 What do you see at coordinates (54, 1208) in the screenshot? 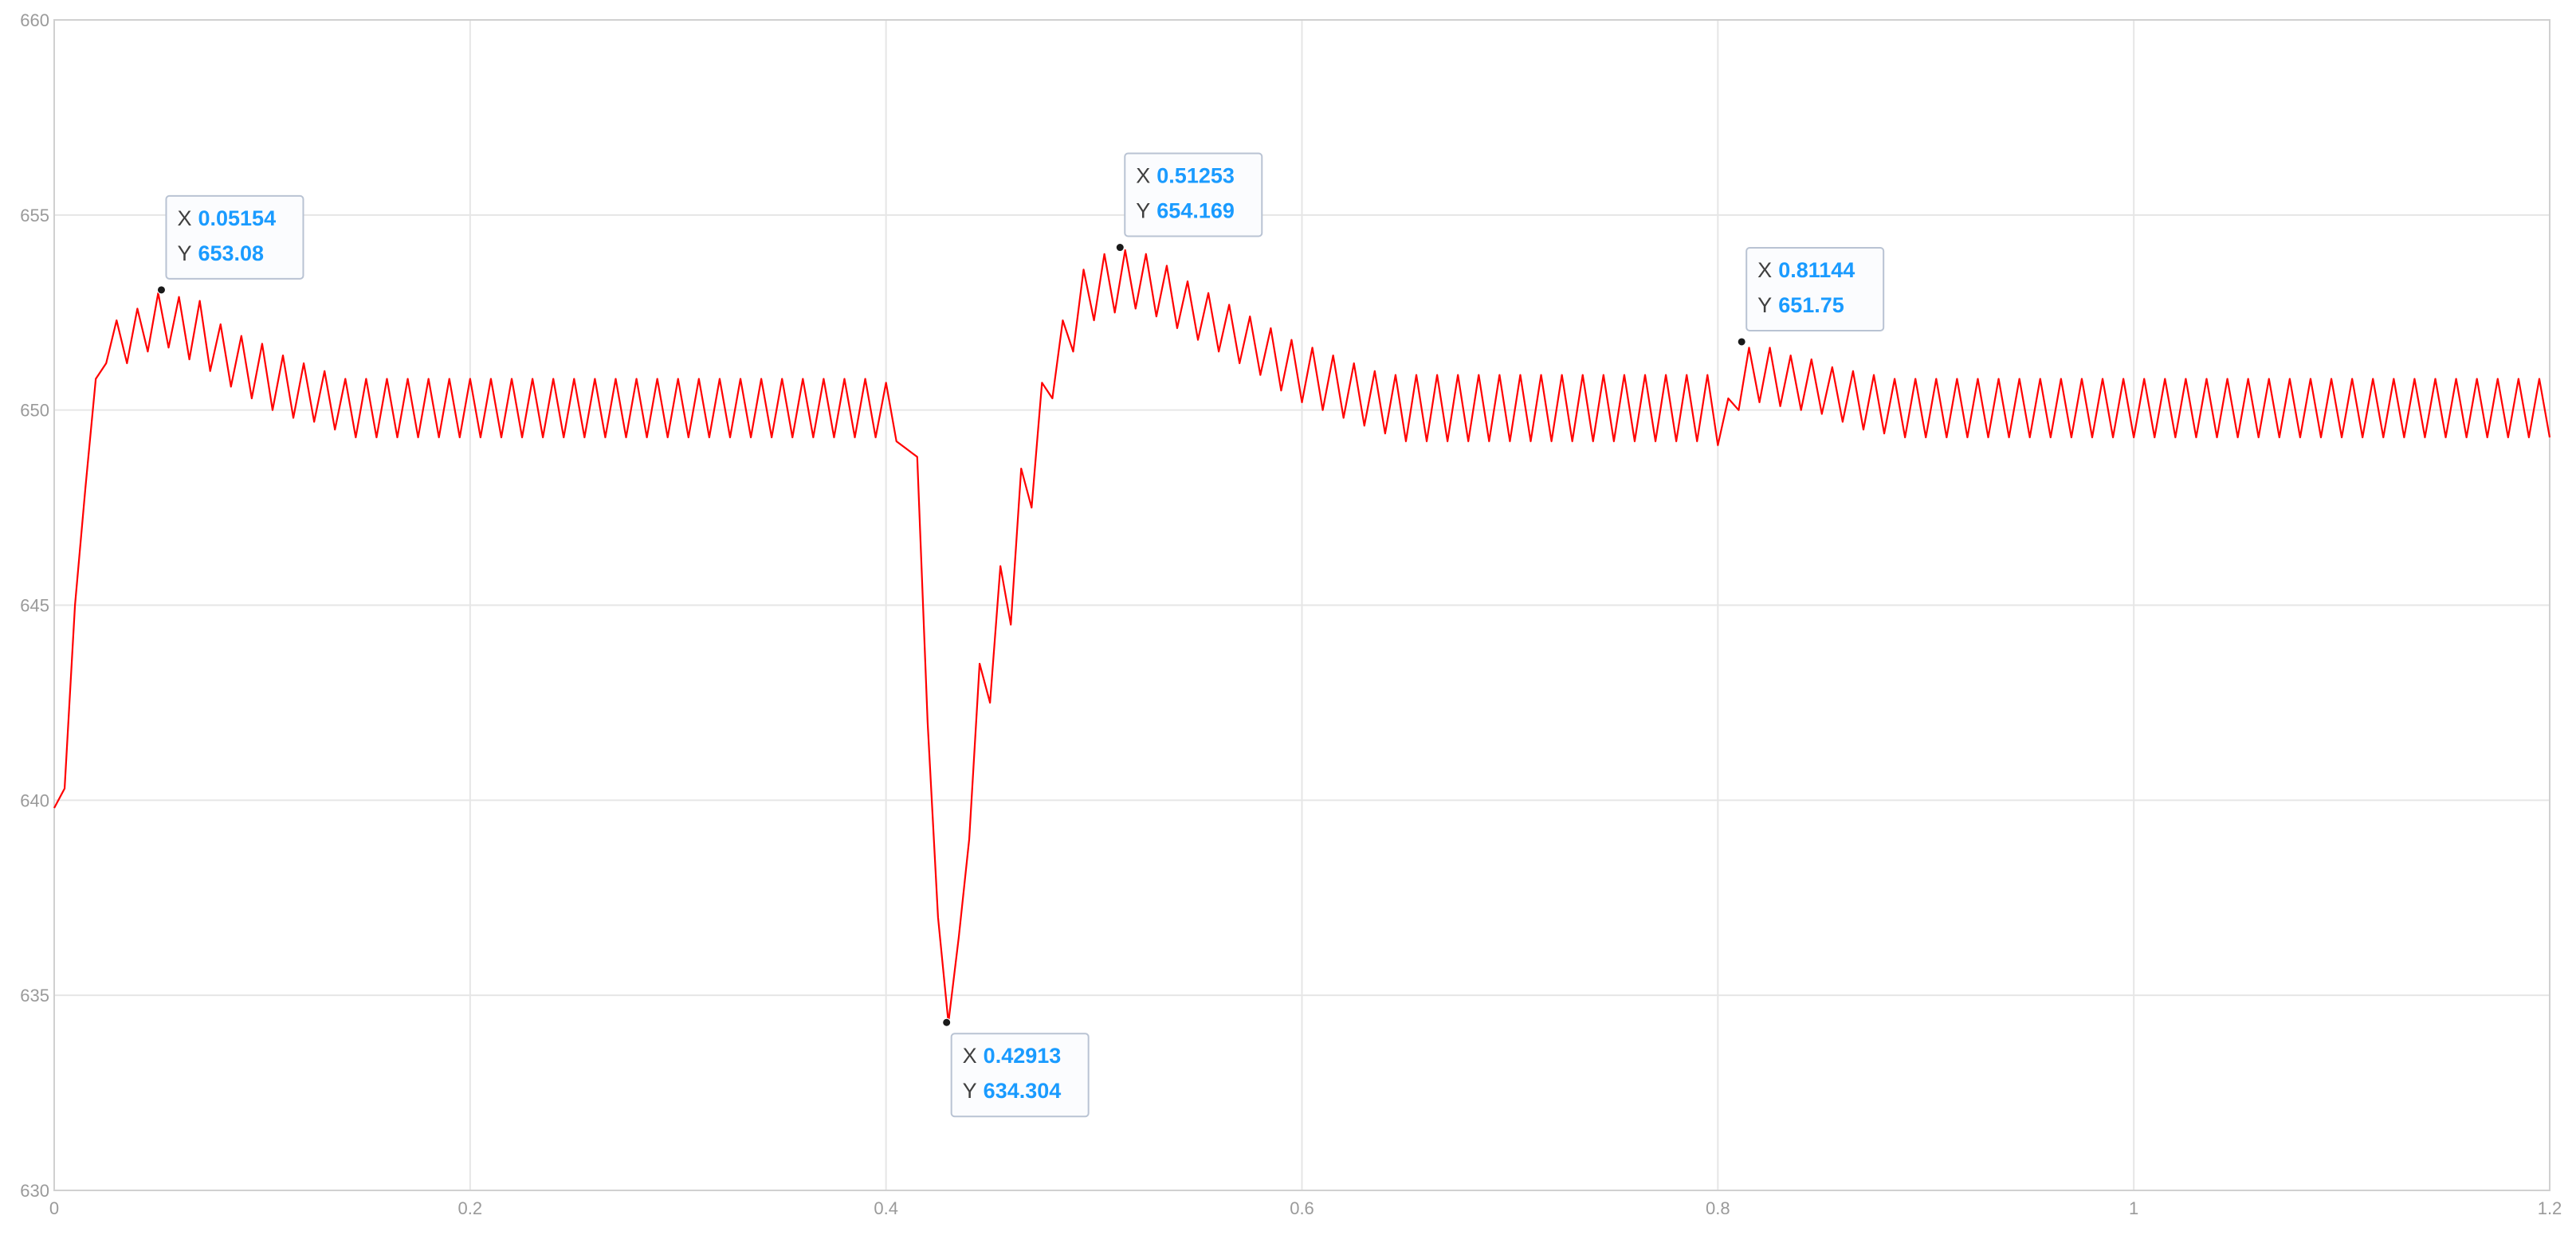
I see `x-tick-label: 0` at bounding box center [54, 1208].